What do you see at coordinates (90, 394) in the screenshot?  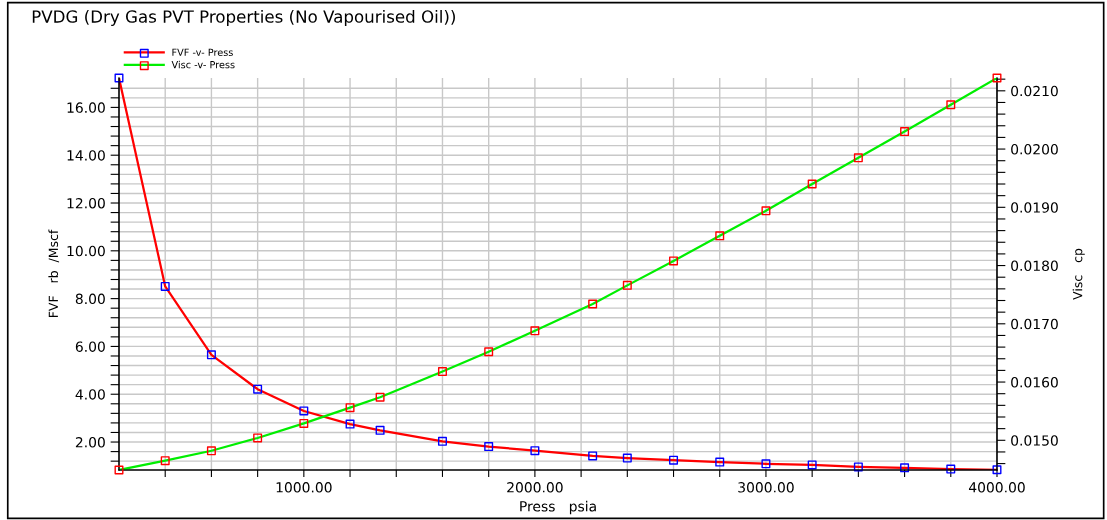 I see `y-tick-label: 4.00` at bounding box center [90, 394].